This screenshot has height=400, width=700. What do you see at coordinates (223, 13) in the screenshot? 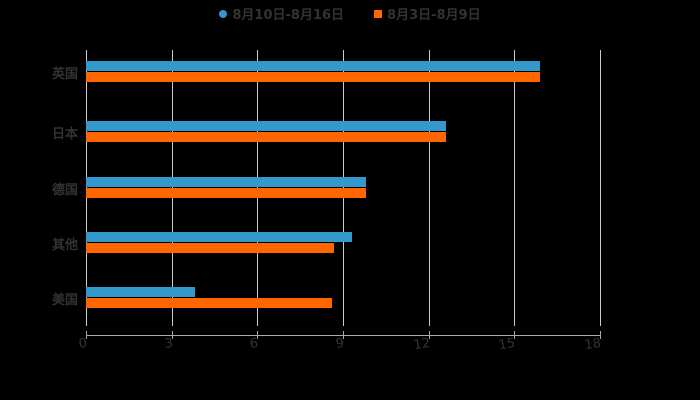
I see `circle-marker-icon` at bounding box center [223, 13].